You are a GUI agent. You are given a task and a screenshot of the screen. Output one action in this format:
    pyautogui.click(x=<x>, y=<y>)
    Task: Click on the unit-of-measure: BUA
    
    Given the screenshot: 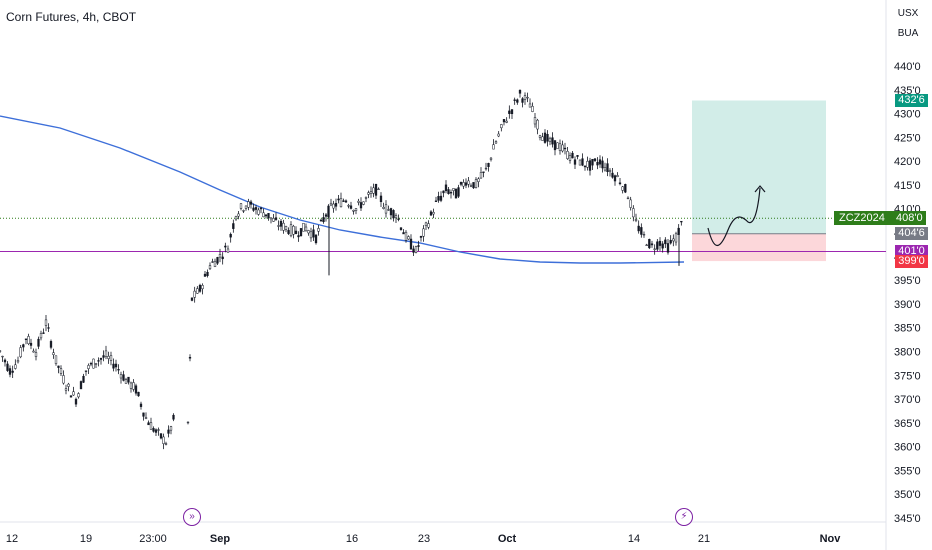 What is the action you would take?
    pyautogui.click(x=908, y=33)
    